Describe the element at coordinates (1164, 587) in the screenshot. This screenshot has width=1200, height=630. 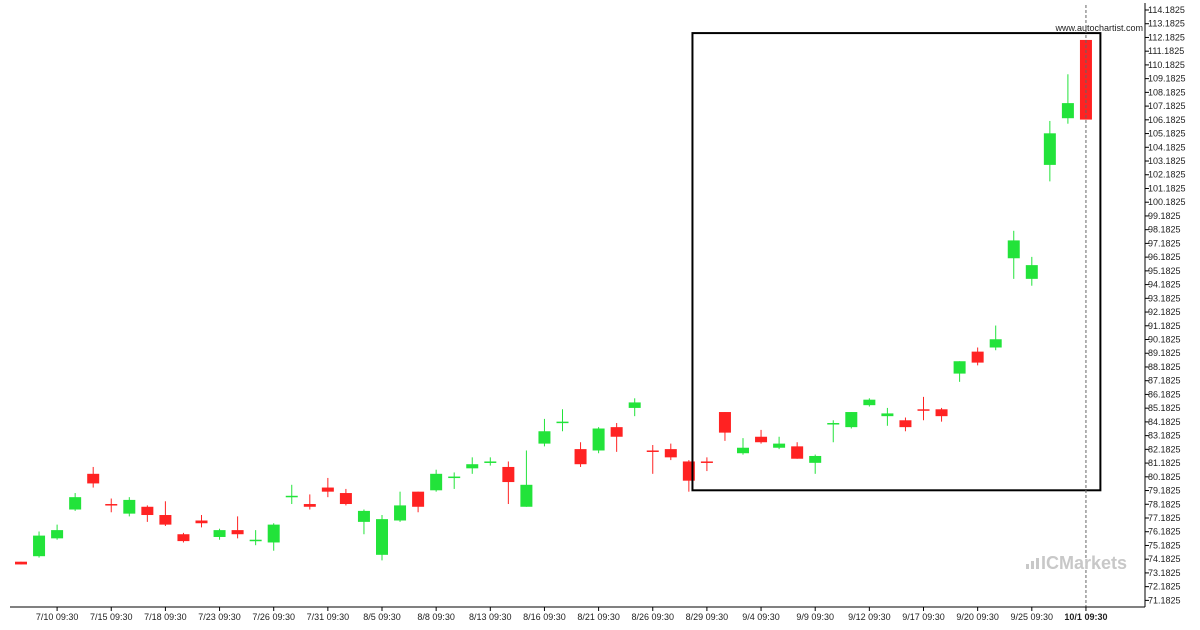
I see `y-tick-label: 72.1825` at that location.